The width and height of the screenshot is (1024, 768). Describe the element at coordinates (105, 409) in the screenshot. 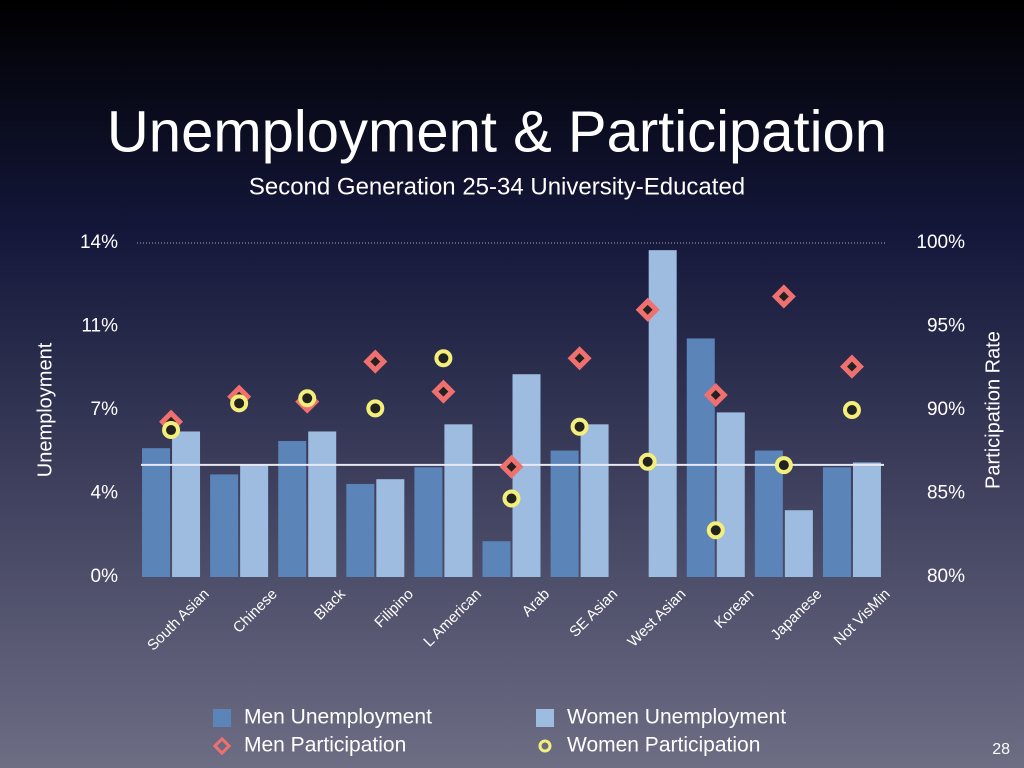

I see `y-tick-label: 7%` at that location.